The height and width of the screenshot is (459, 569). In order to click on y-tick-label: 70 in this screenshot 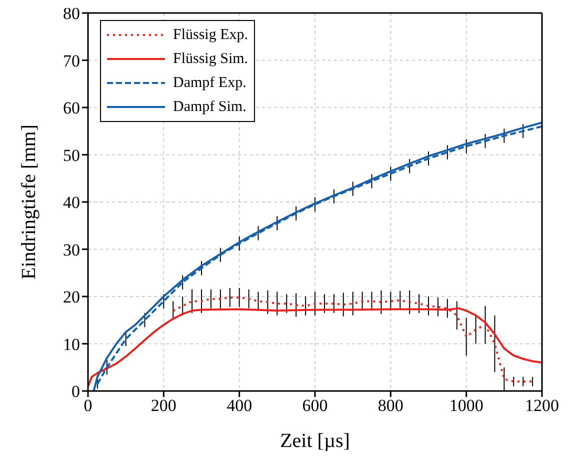, I will do `click(71, 60)`.